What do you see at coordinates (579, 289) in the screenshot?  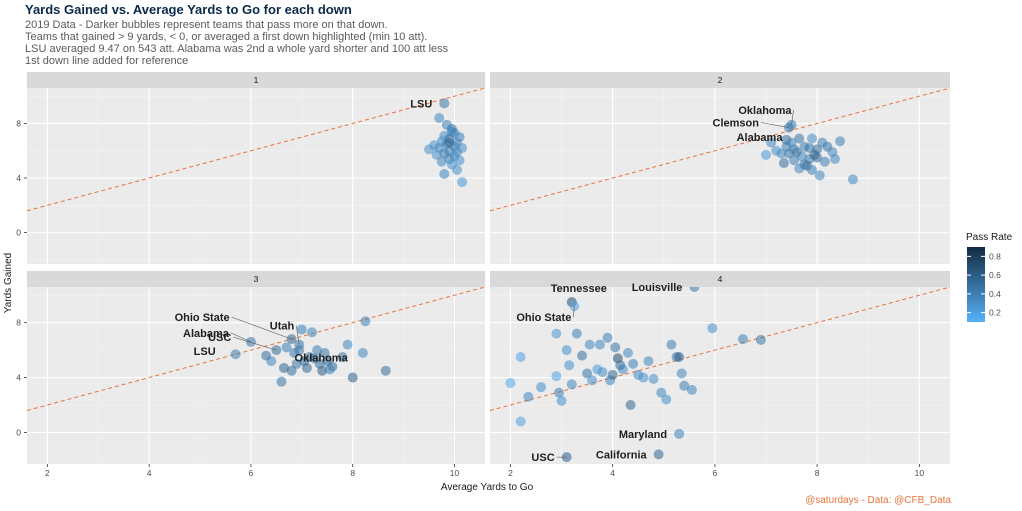 I see `team-label: Tennessee` at bounding box center [579, 289].